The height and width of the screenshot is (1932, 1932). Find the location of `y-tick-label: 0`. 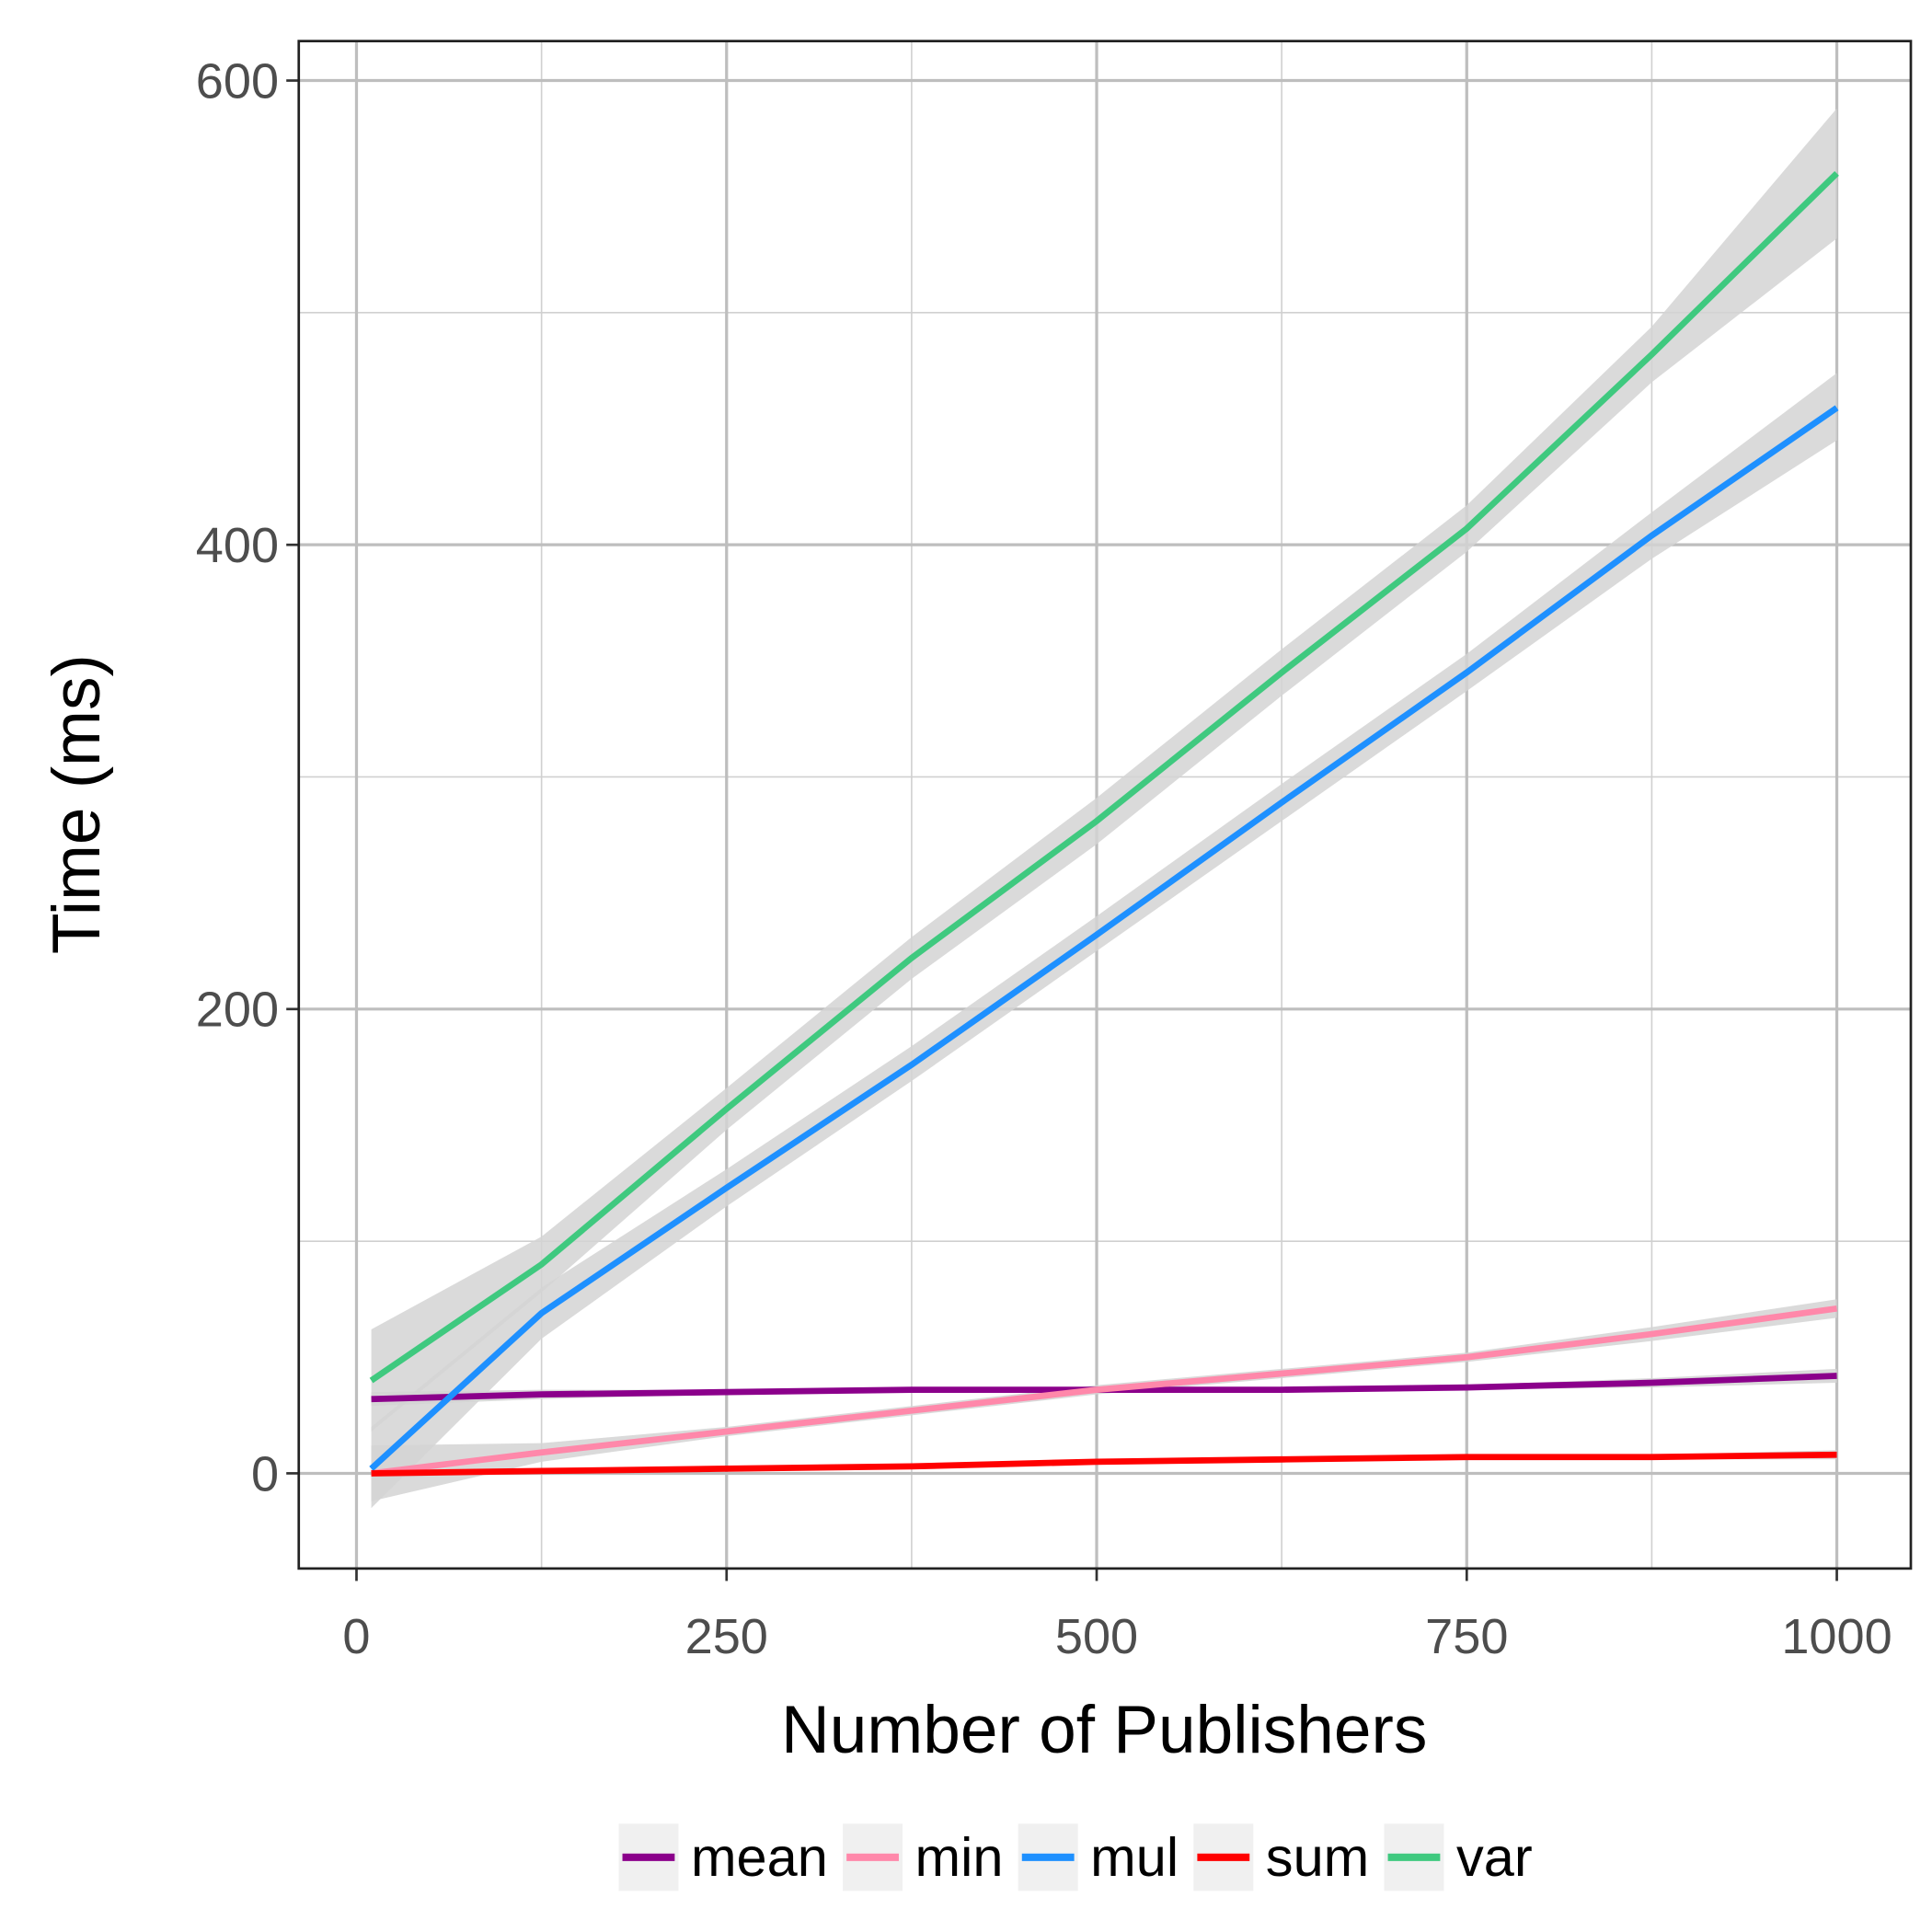

y-tick-label: 0 is located at coordinates (265, 1473).